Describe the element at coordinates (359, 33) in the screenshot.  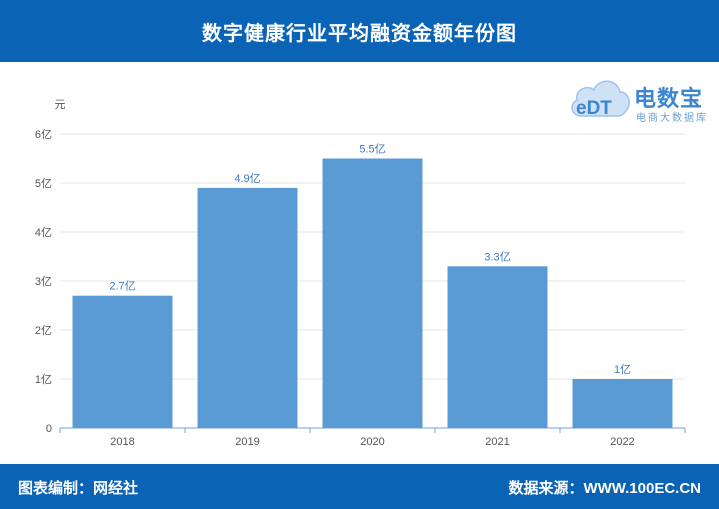
I see `chart-title: 数字健康行业平均融资金额年份图` at that location.